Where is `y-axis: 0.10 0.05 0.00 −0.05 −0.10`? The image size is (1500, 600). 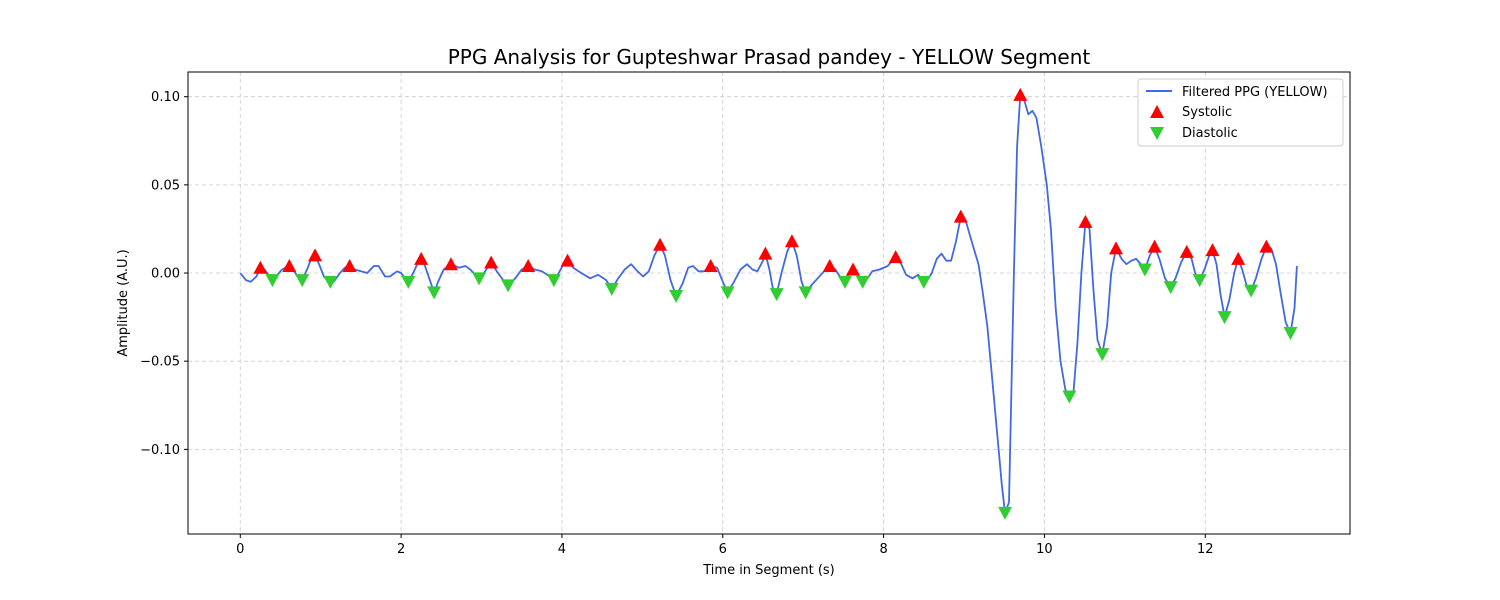 y-axis: 0.10 0.05 0.00 −0.05 −0.10 is located at coordinates (164, 274).